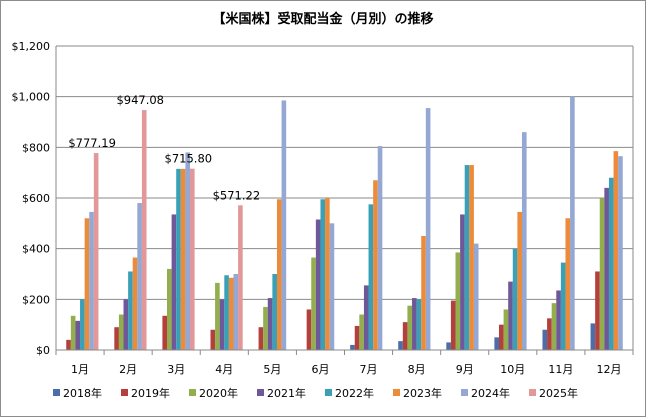 The image size is (646, 417). I want to click on y-tick-label: $1,200, so click(31, 46).